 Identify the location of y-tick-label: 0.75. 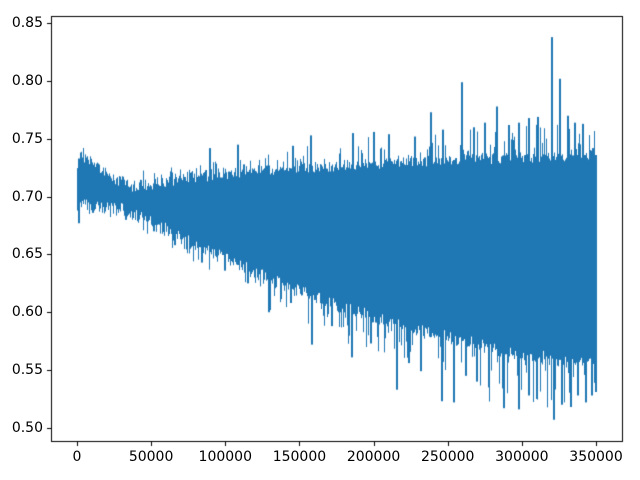
(27, 138).